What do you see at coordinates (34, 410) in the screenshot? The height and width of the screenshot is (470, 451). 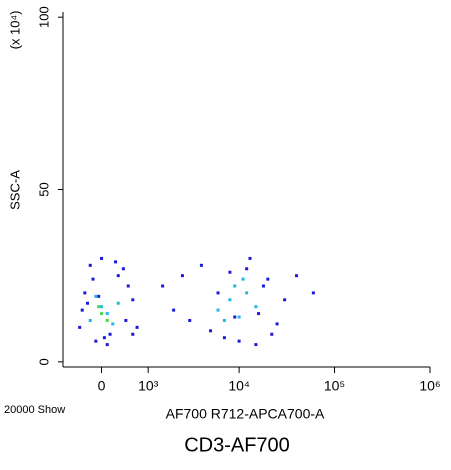 I see `event-note: 20000 Show` at bounding box center [34, 410].